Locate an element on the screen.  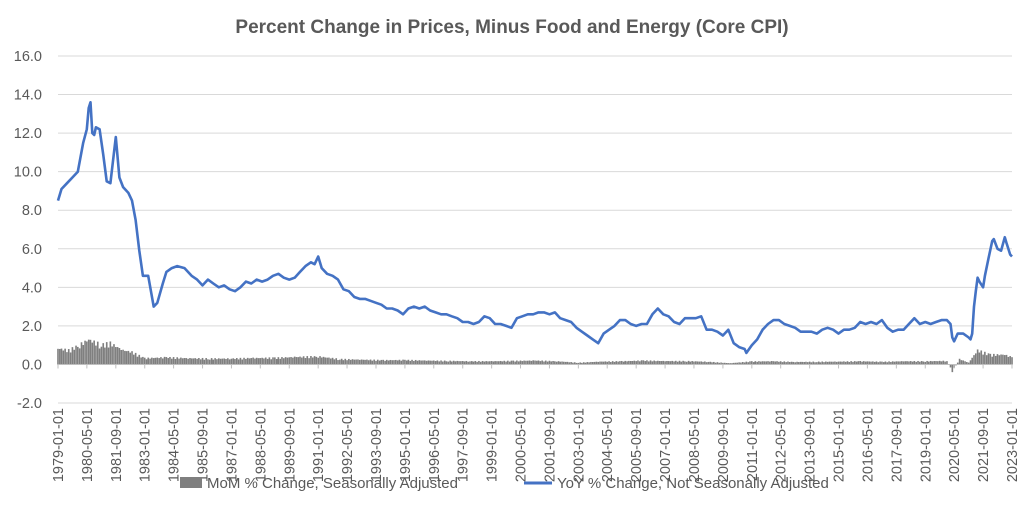
y-tick-label: 0.0 is located at coordinates (32, 365).